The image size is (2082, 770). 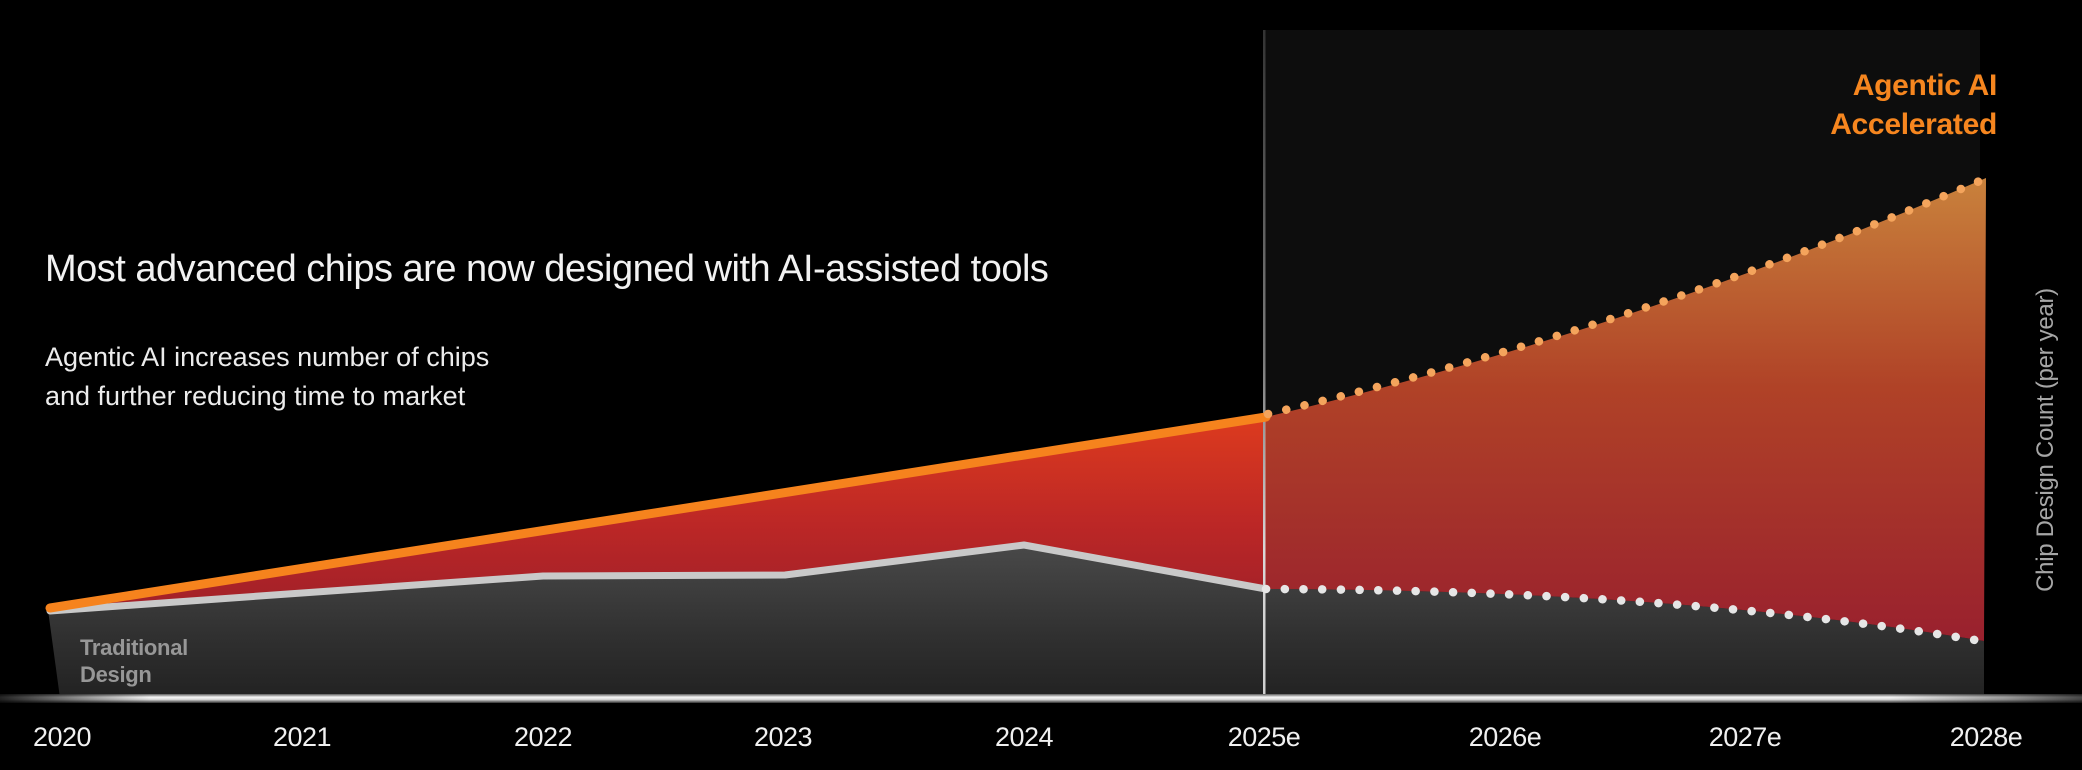 What do you see at coordinates (1628, 295) in the screenshot?
I see `agentic-dotted-line` at bounding box center [1628, 295].